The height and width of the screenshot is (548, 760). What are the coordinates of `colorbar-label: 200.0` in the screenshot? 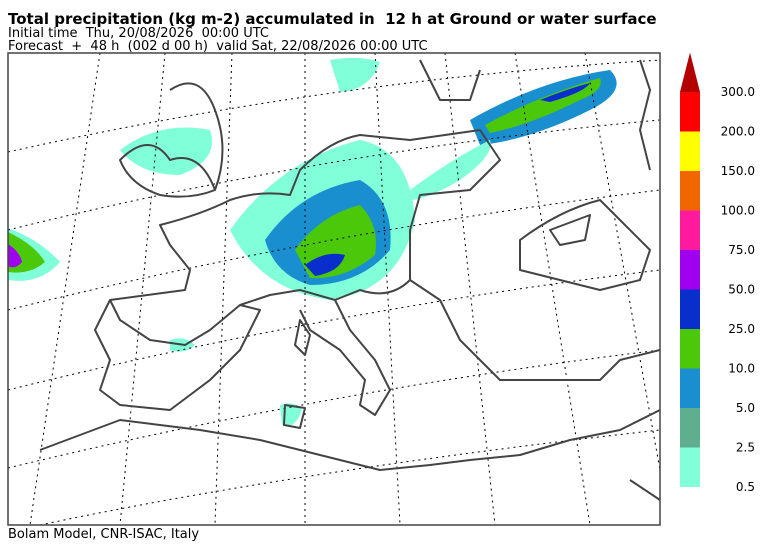 It's located at (738, 132).